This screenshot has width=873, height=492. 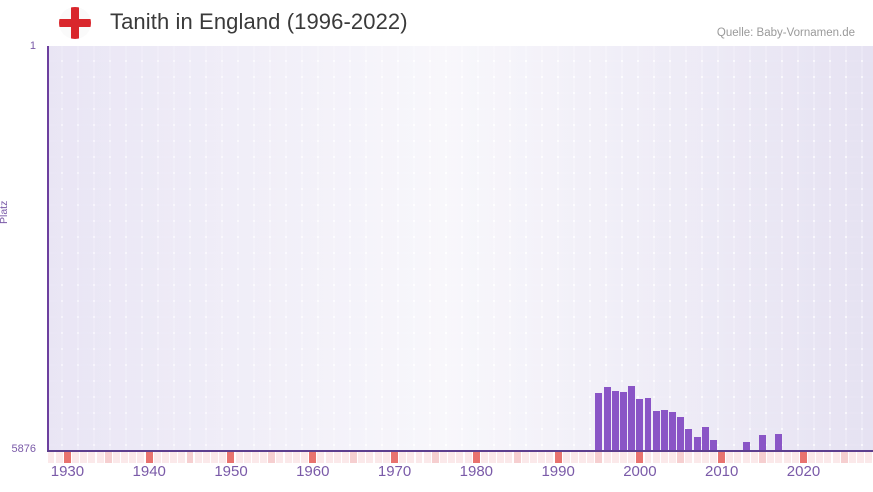 What do you see at coordinates (722, 471) in the screenshot?
I see `x-axis-label: 2010` at bounding box center [722, 471].